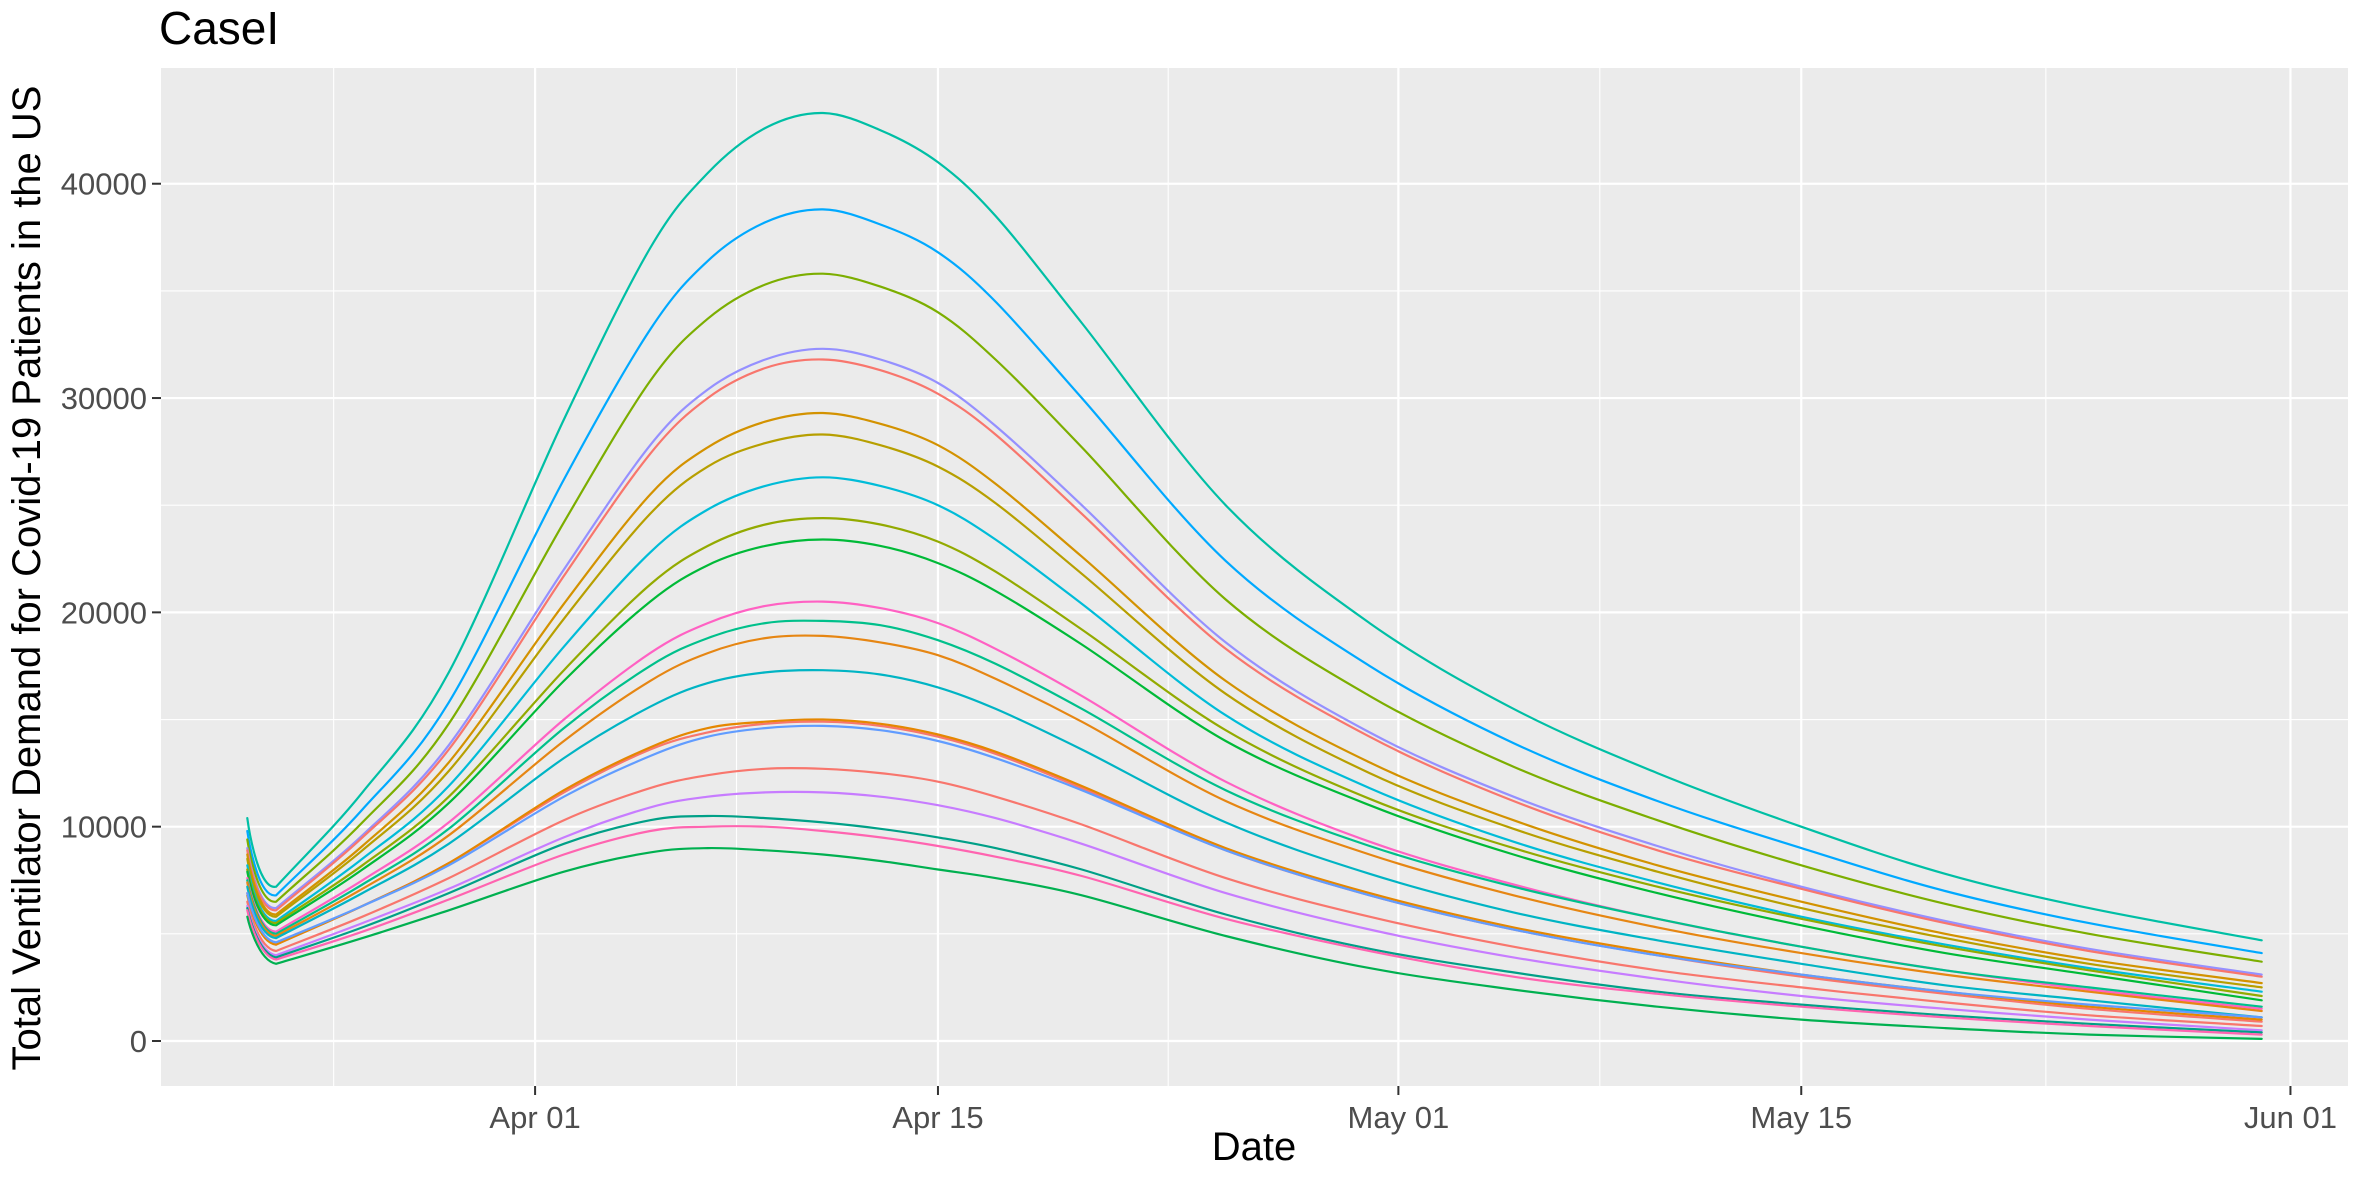  What do you see at coordinates (219, 28) in the screenshot?
I see `chart-title: CaseI` at bounding box center [219, 28].